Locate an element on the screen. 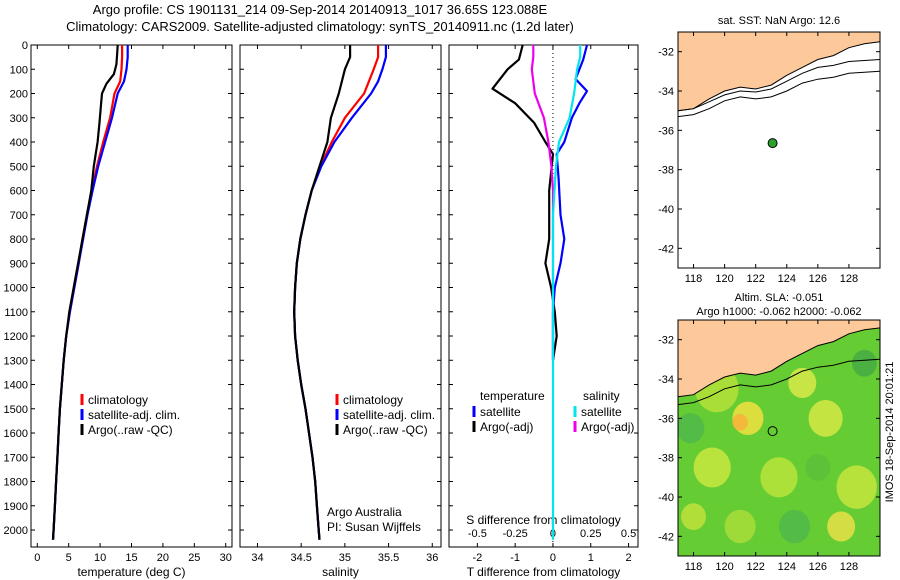 The image size is (900, 580). sst-xtick-label: 122 is located at coordinates (756, 279).